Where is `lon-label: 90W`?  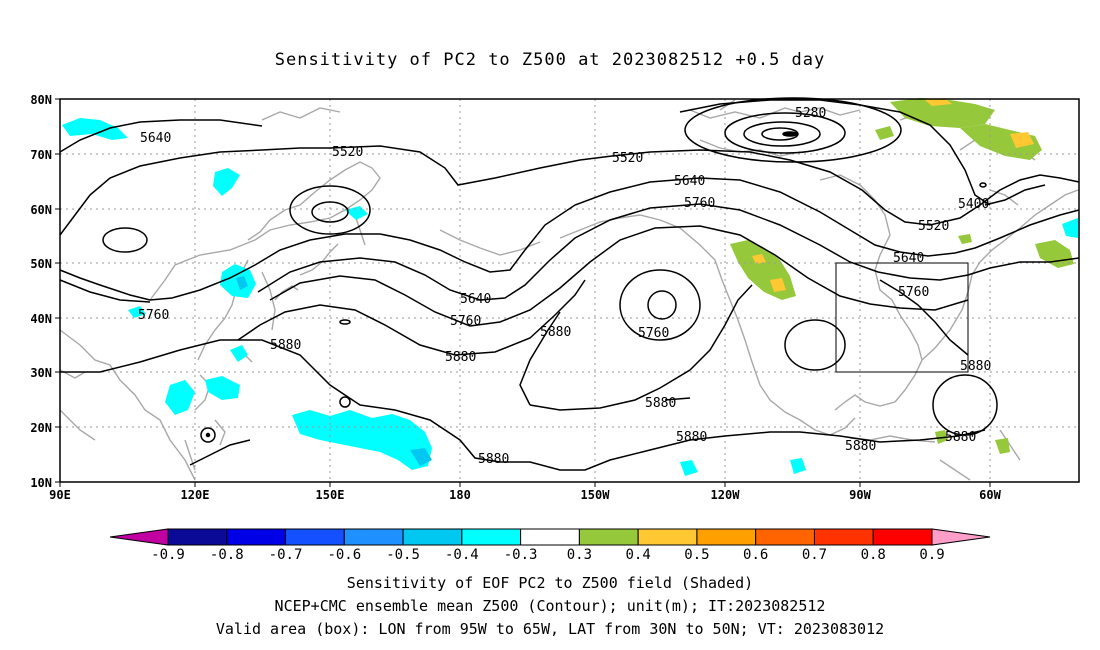
lon-label: 90W is located at coordinates (860, 495).